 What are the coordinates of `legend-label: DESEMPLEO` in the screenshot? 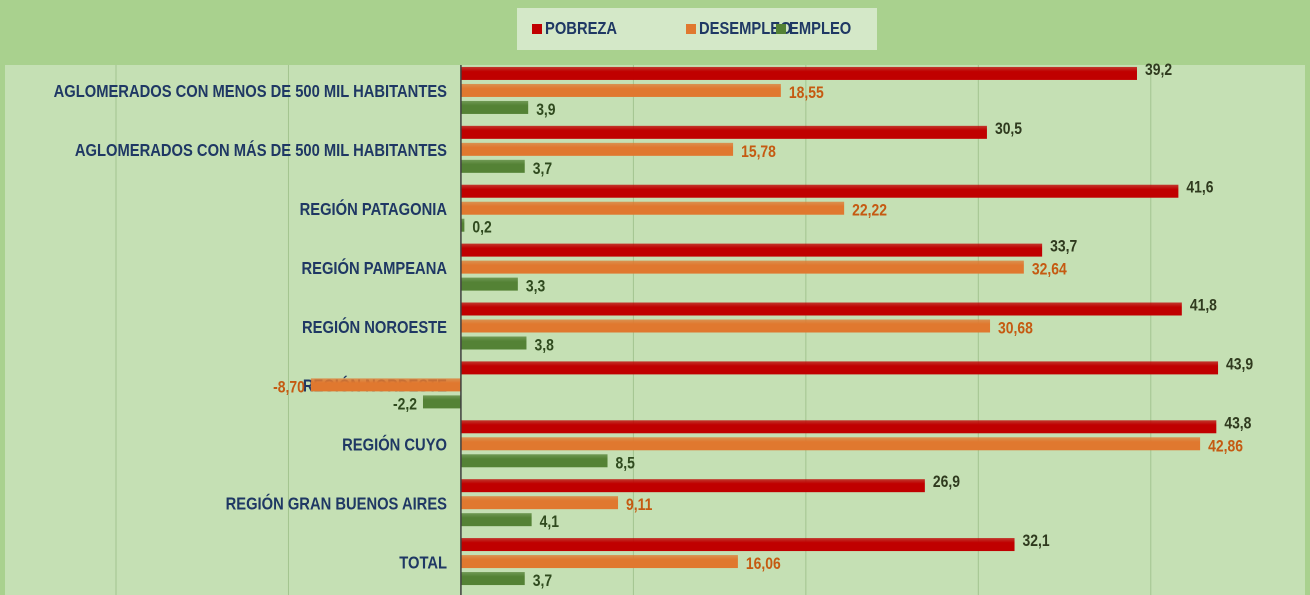 It's located at (745, 28).